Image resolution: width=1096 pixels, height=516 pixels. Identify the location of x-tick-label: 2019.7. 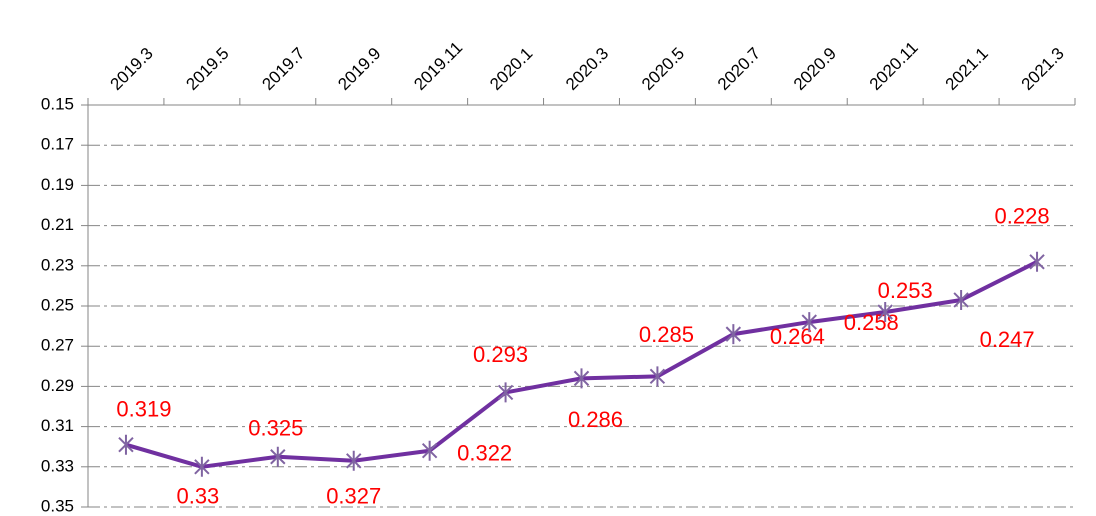
(283, 69).